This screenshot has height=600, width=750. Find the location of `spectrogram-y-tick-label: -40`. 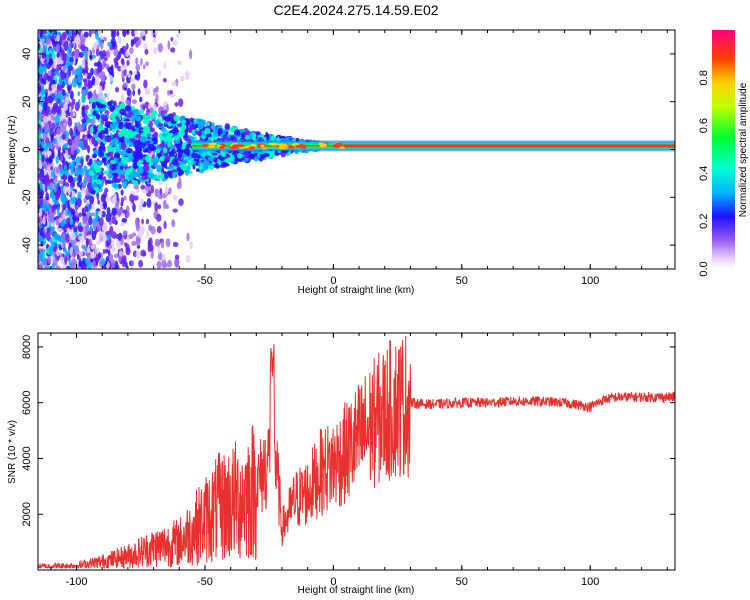

spectrogram-y-tick-label: -40 is located at coordinates (27, 245).